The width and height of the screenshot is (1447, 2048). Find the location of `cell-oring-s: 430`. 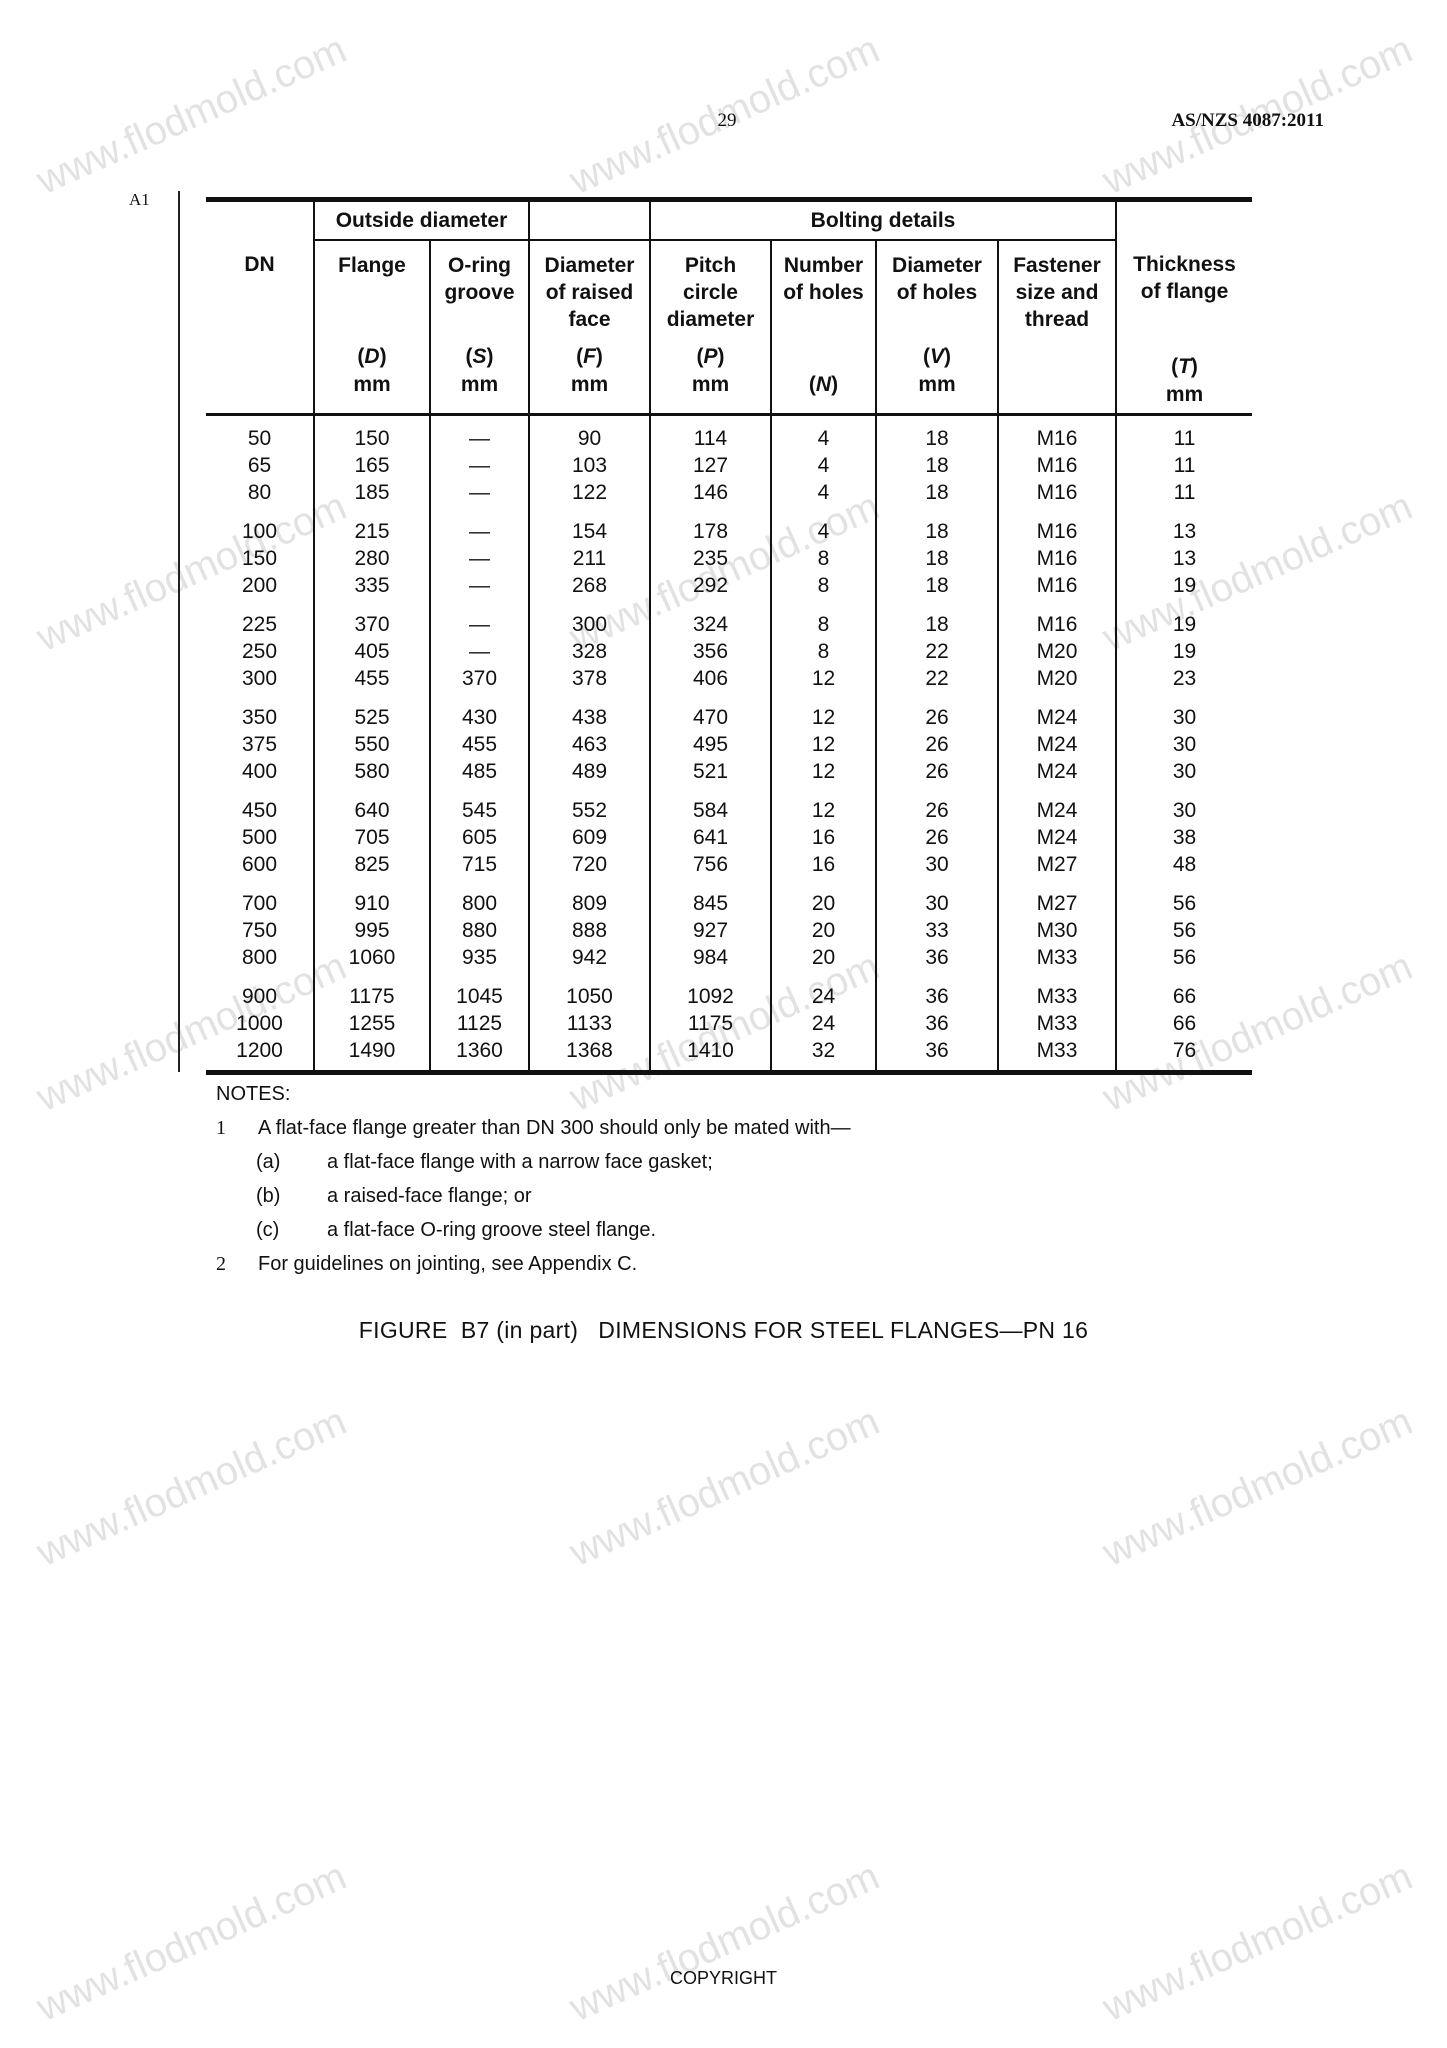

cell-oring-s: 430 is located at coordinates (479, 711).